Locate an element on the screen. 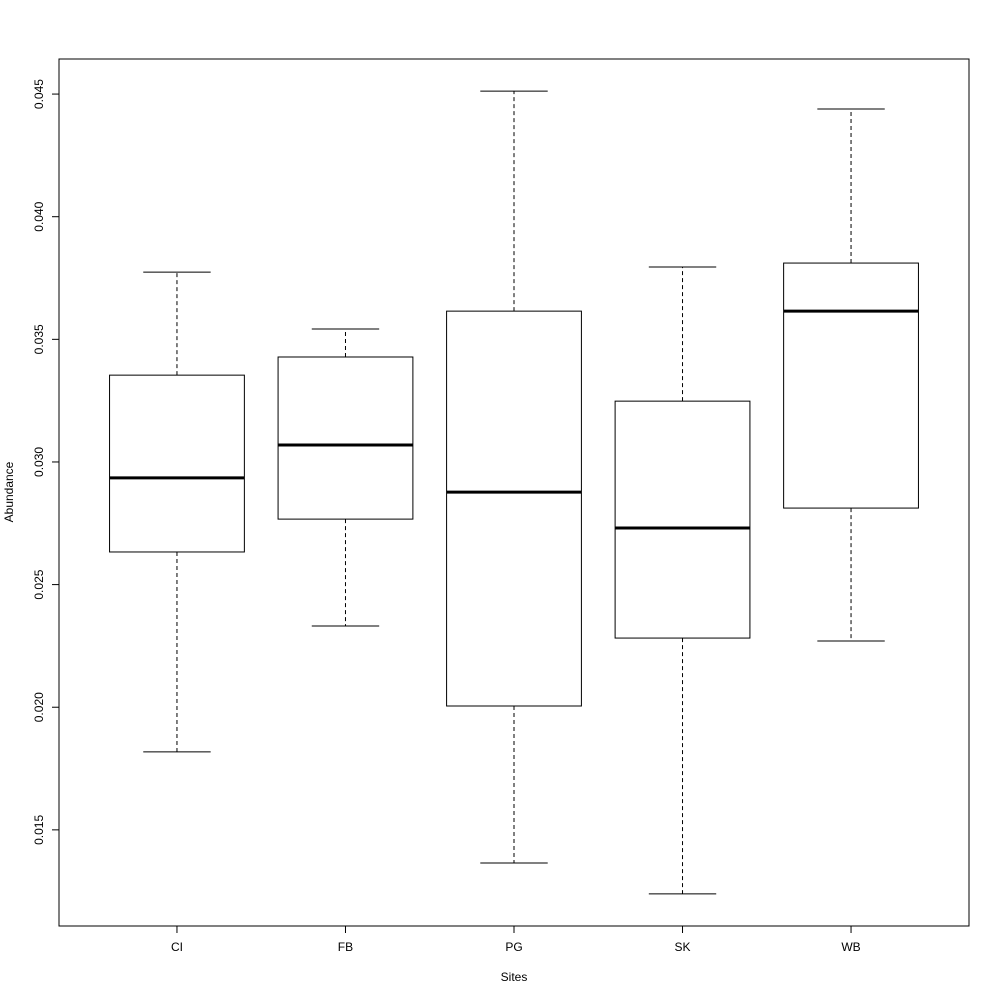  x-axis-title: Sites is located at coordinates (514, 977).